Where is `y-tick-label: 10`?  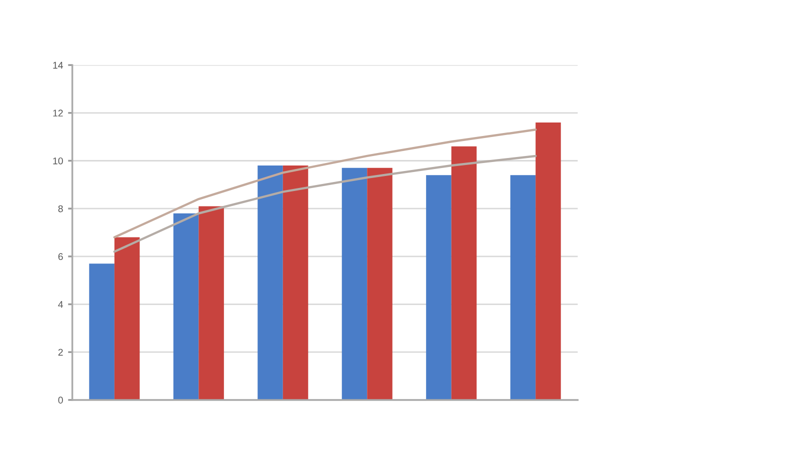 y-tick-label: 10 is located at coordinates (58, 160).